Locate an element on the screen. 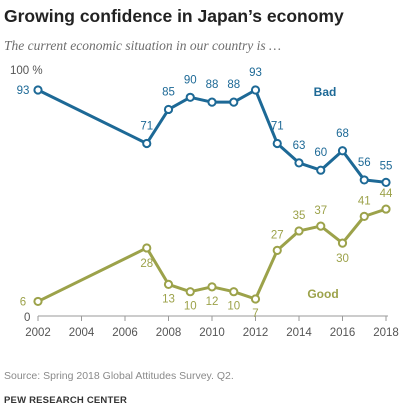 Image resolution: width=415 pixels, height=416 pixels. x-tick-label: 2014 is located at coordinates (299, 333).